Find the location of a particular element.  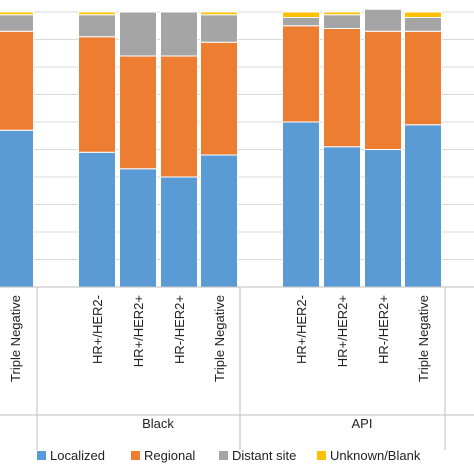

legend-label: Unknown/Blank is located at coordinates (375, 455).